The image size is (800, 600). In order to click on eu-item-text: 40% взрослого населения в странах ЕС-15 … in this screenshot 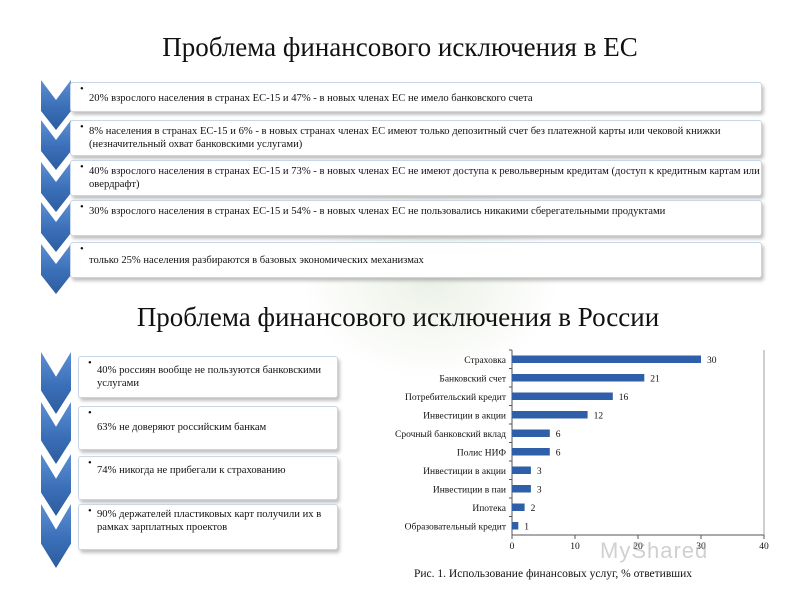, I will do `click(420, 176)`.